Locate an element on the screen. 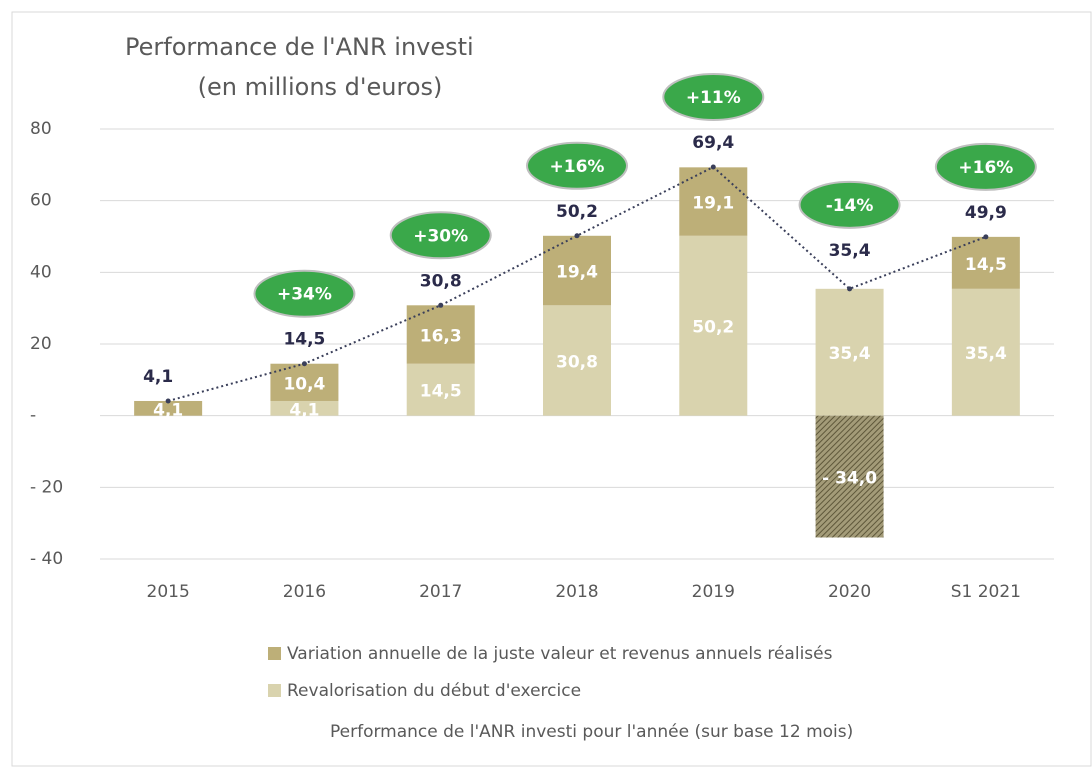 The image size is (1092, 767). total-label: 50,2 is located at coordinates (577, 212).